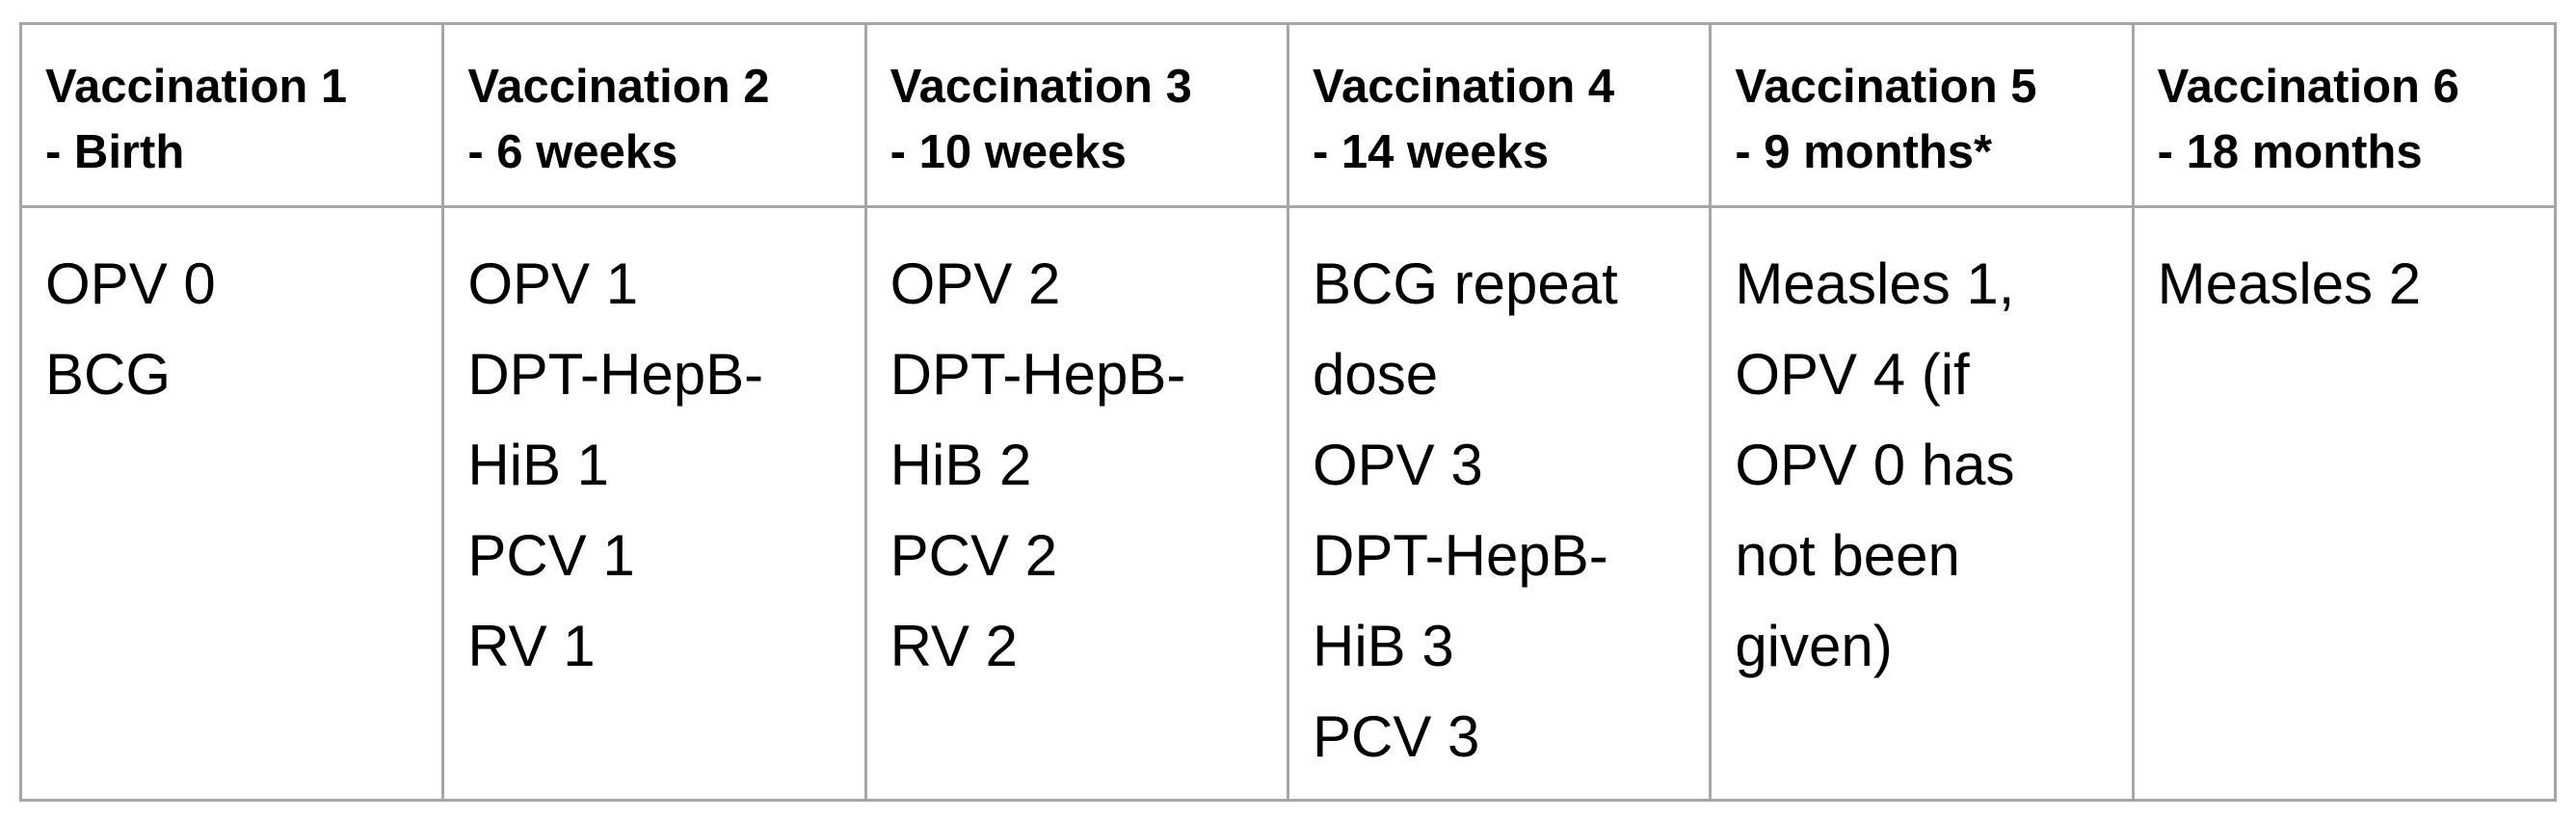 This screenshot has width=2576, height=819. Describe the element at coordinates (231, 115) in the screenshot. I see `column-header-1: Vaccination 1 - Birth` at that location.